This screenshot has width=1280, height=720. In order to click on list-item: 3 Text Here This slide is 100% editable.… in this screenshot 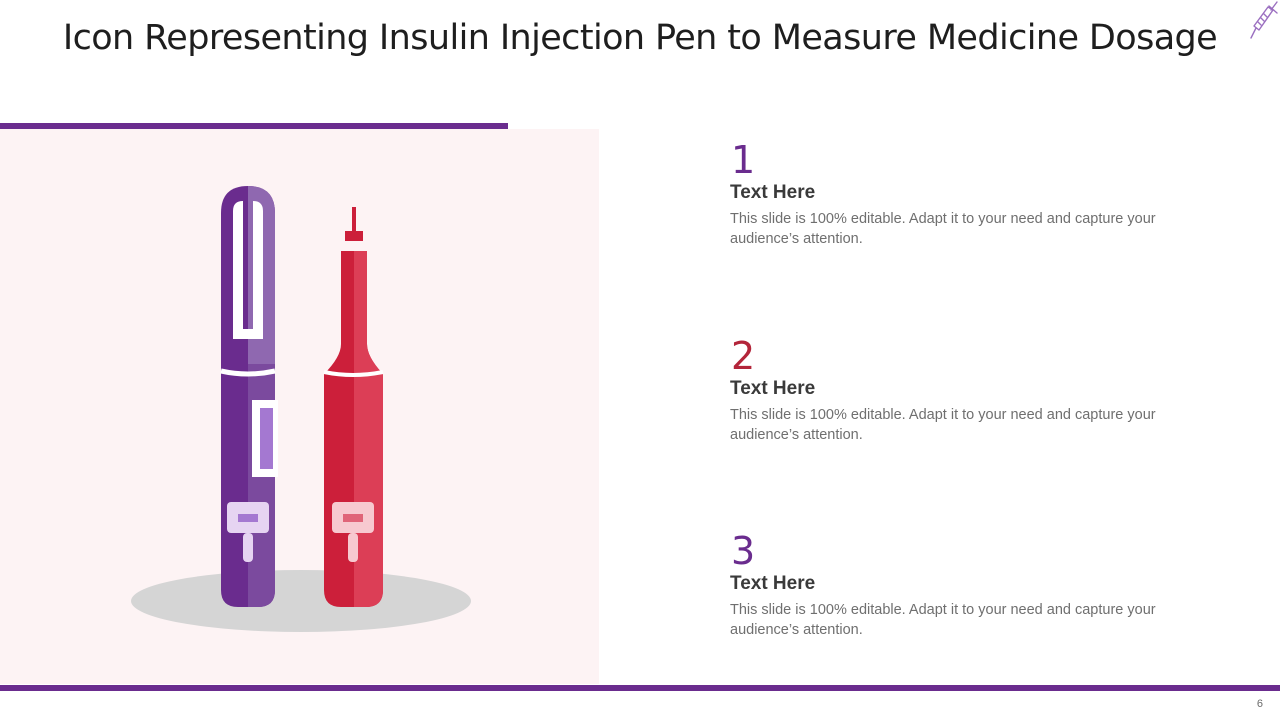, I will do `click(955, 585)`.